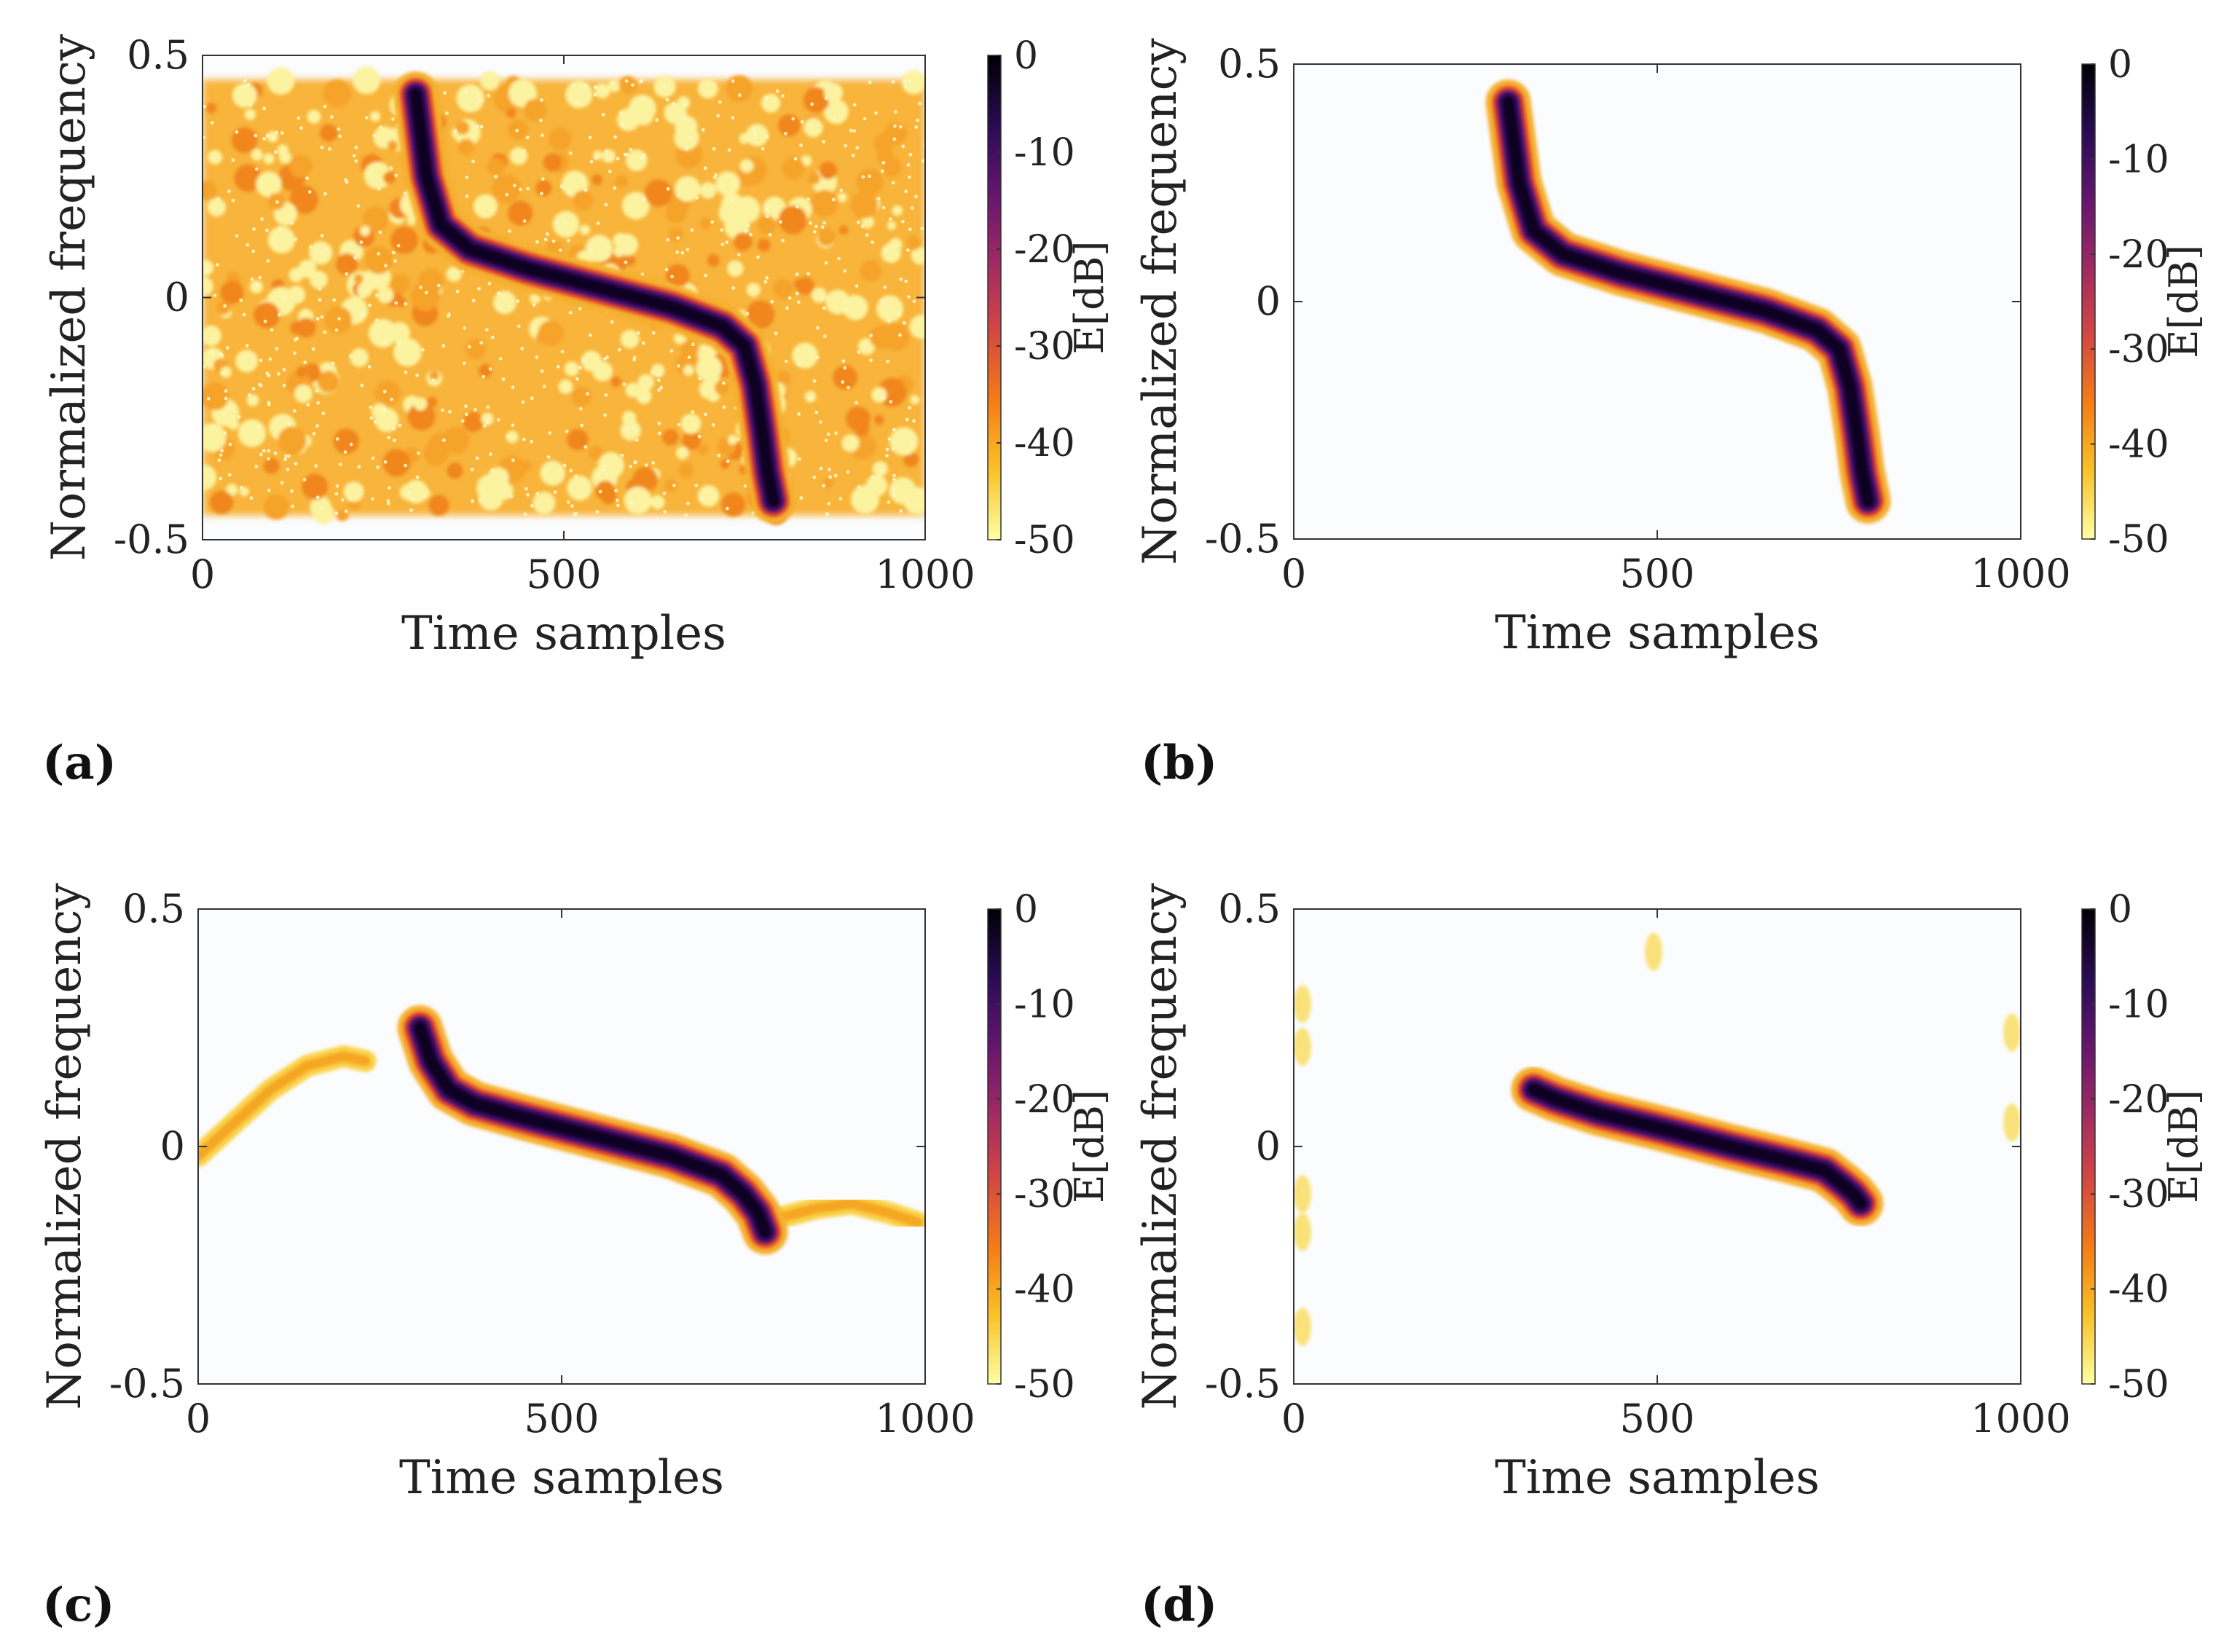 The height and width of the screenshot is (1652, 2232). What do you see at coordinates (2120, 910) in the screenshot?
I see `colorbar-tick-label: 0` at bounding box center [2120, 910].